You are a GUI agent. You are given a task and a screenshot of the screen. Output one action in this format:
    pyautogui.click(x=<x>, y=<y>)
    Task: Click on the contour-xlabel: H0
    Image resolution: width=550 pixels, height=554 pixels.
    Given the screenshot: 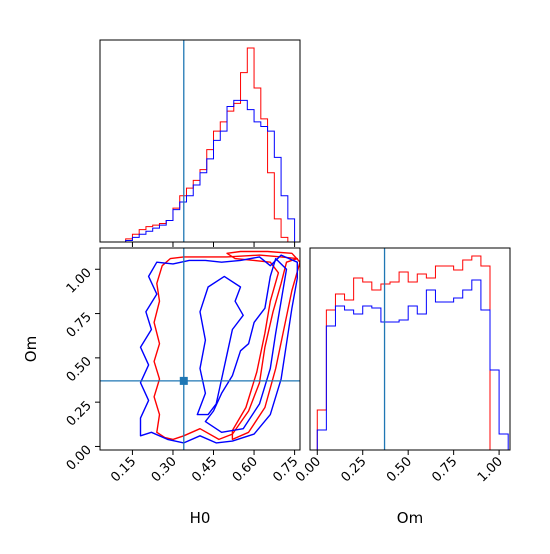 What is the action you would take?
    pyautogui.click(x=200, y=518)
    